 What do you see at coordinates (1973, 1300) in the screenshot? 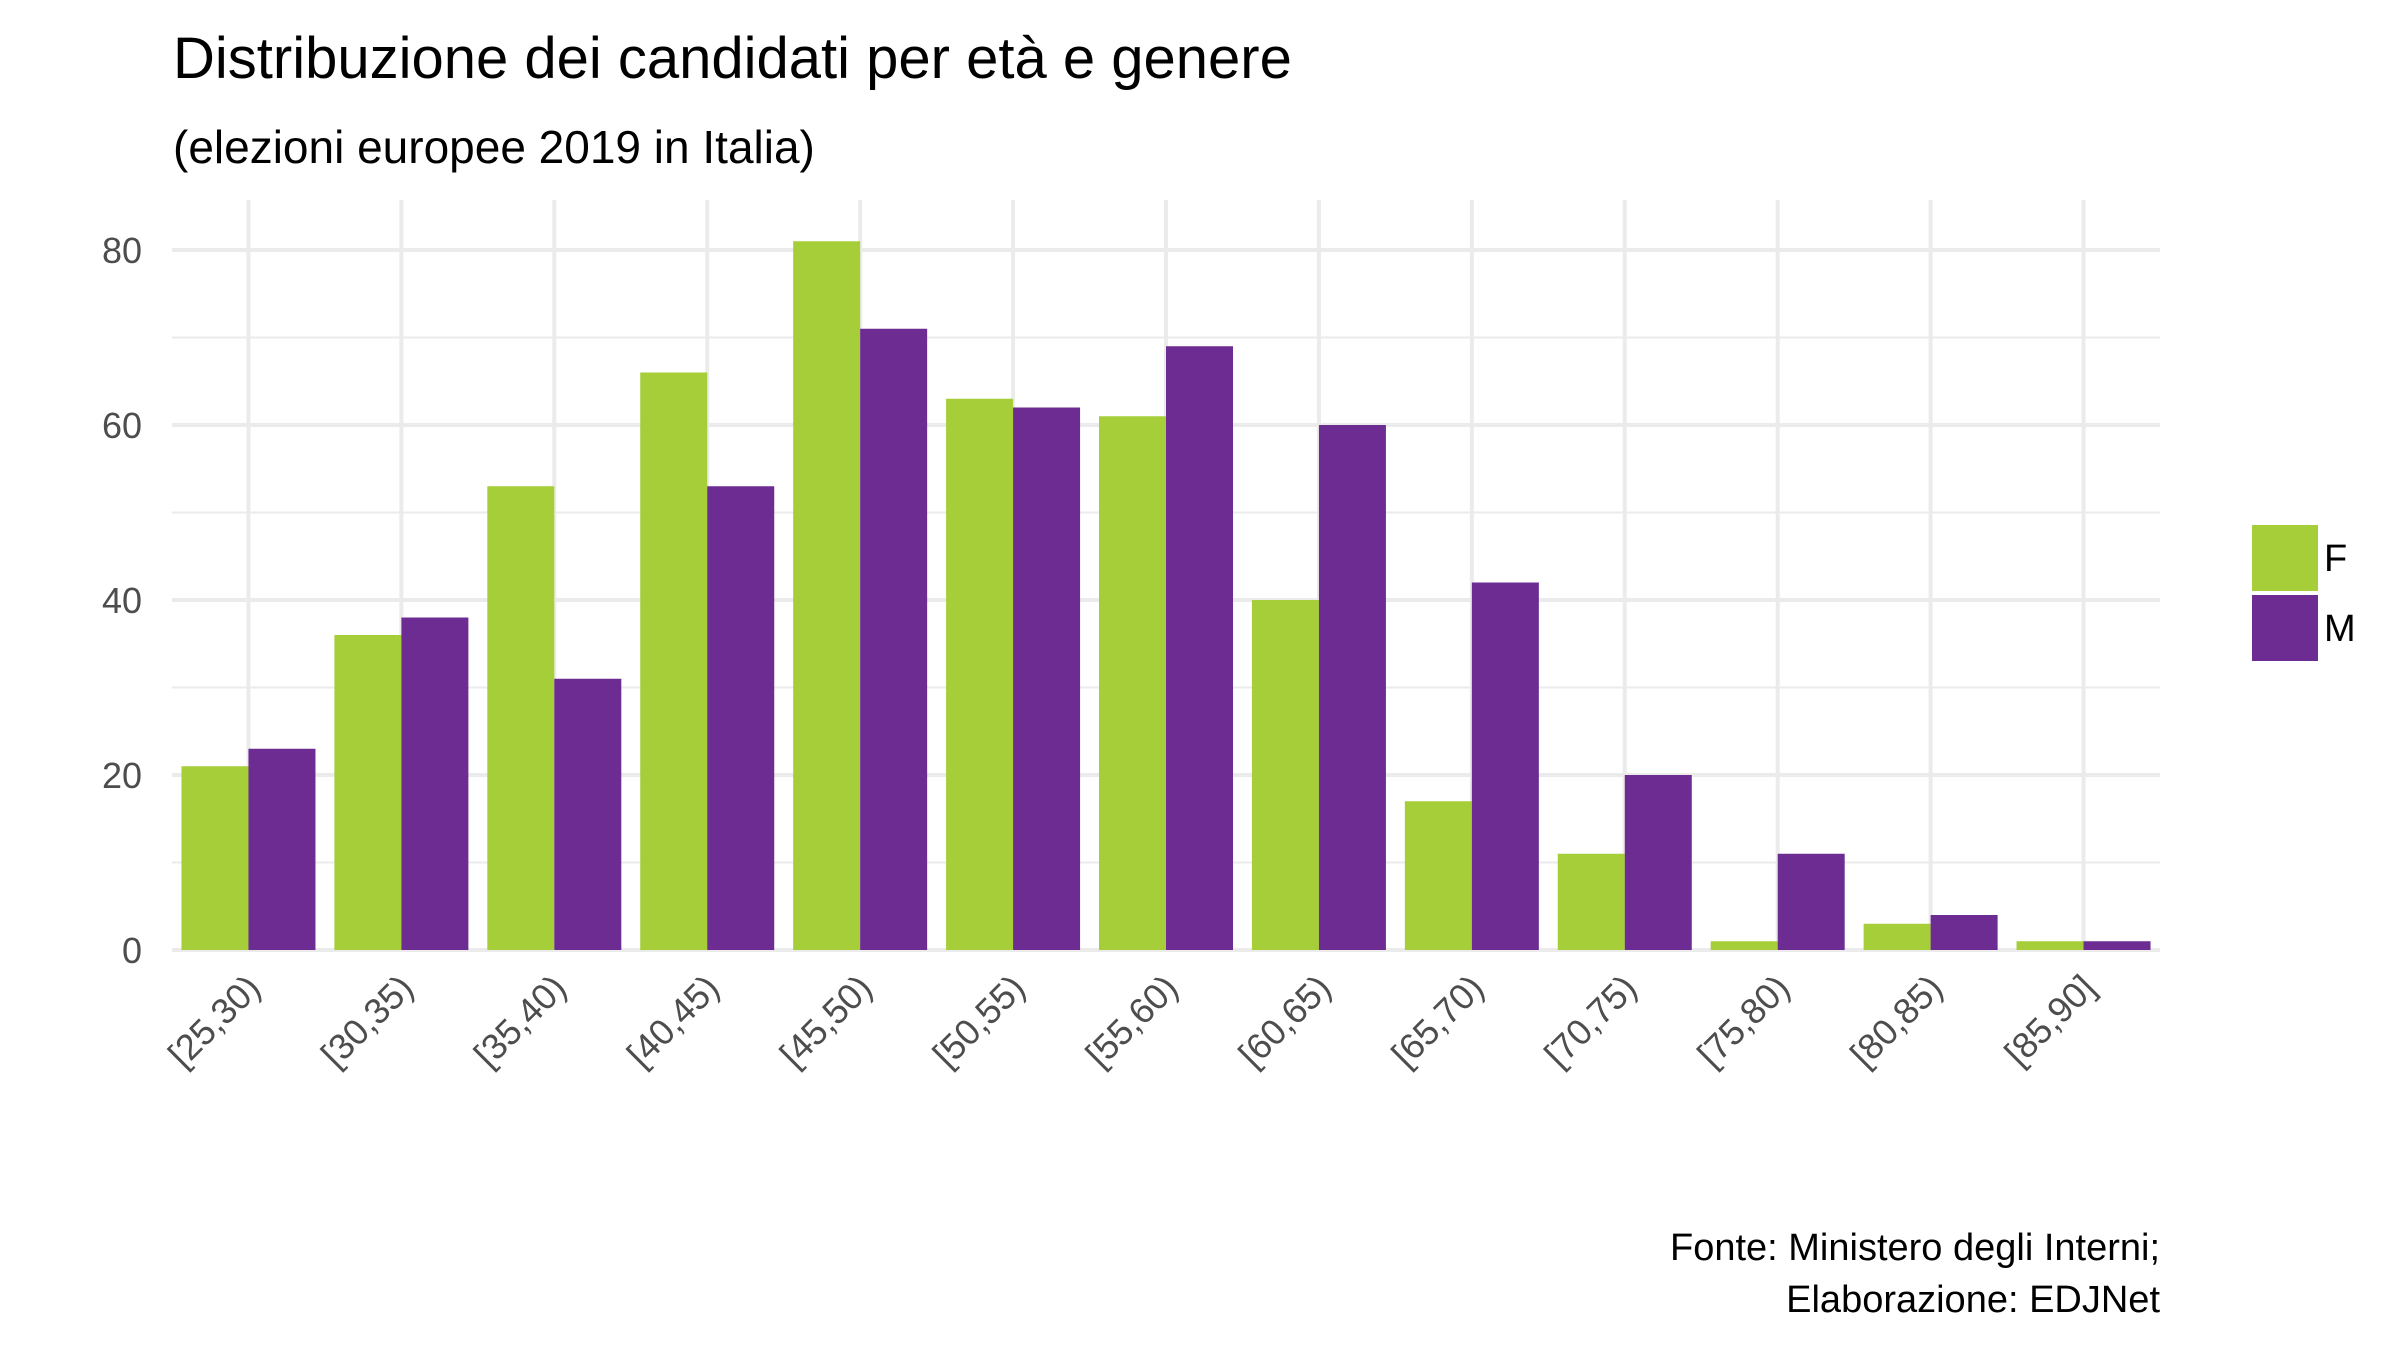
I see `caption-elaboration: Elaborazione: EDJNet` at bounding box center [1973, 1300].